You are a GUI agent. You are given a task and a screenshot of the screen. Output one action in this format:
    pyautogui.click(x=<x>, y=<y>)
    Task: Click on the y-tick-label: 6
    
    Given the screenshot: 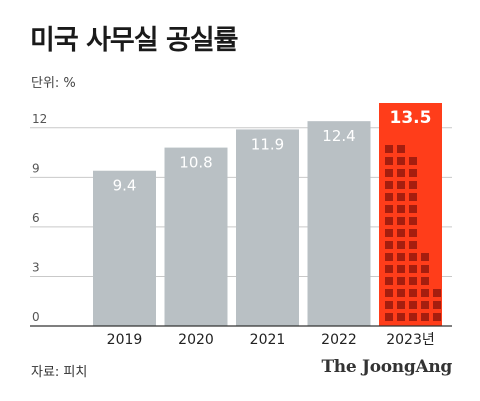 What is the action you would take?
    pyautogui.click(x=36, y=218)
    